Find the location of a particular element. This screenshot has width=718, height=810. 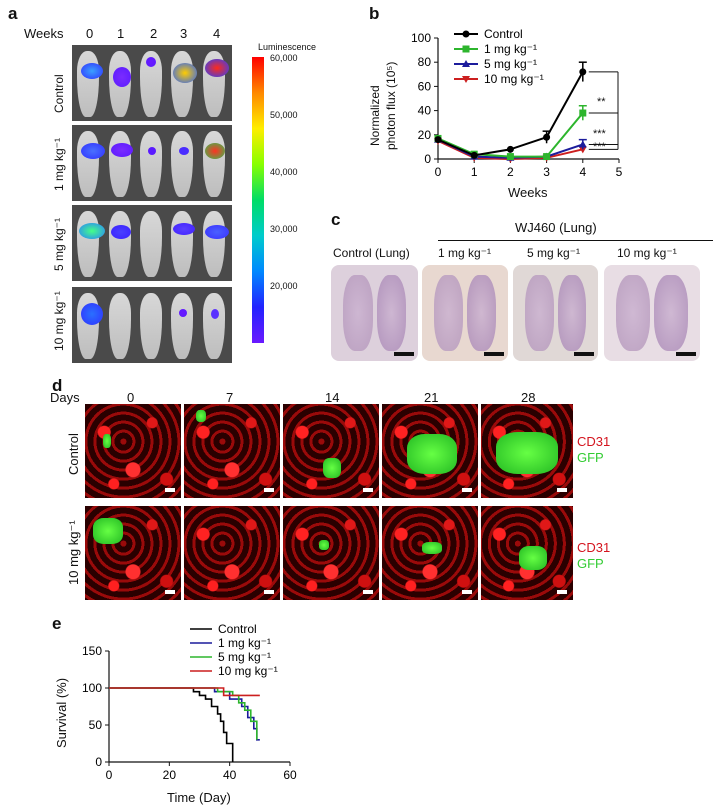

x-tick-label: 2 is located at coordinates (510, 172).